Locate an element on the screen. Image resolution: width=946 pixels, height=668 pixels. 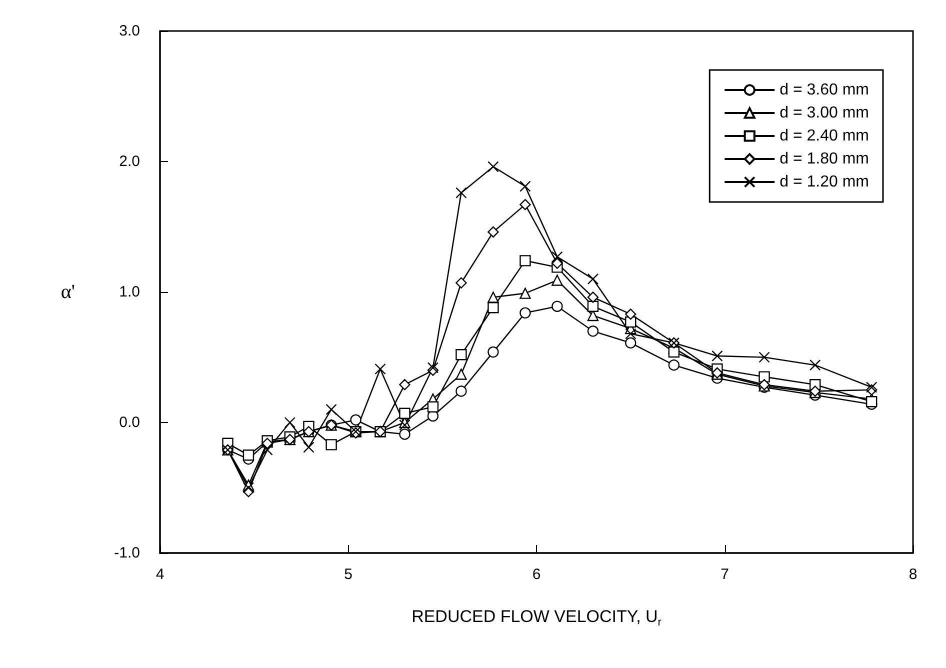
x-tick-label: 7 is located at coordinates (724, 574).